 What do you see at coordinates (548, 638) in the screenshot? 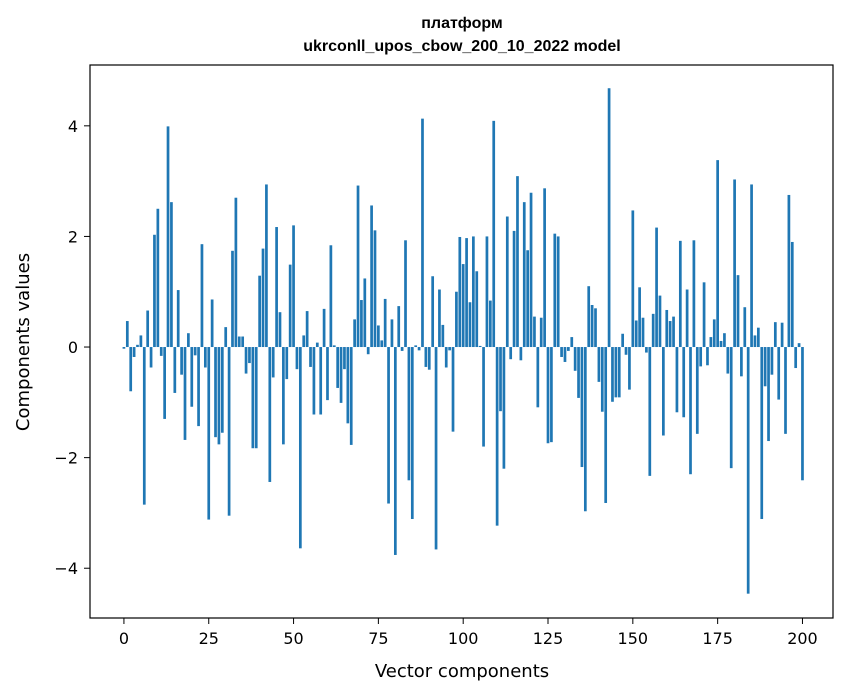
I see `x-tick-label: 125` at bounding box center [548, 638].